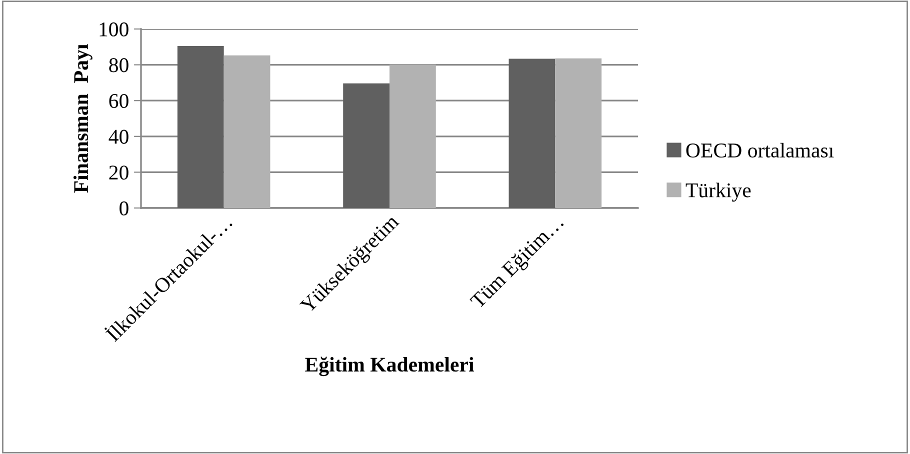  Describe the element at coordinates (118, 101) in the screenshot. I see `y-tick-label: 60` at that location.